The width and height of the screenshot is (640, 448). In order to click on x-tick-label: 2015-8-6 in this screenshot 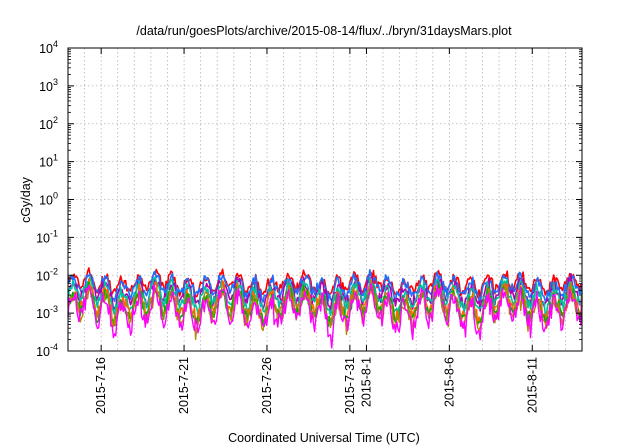, I will do `click(449, 382)`.